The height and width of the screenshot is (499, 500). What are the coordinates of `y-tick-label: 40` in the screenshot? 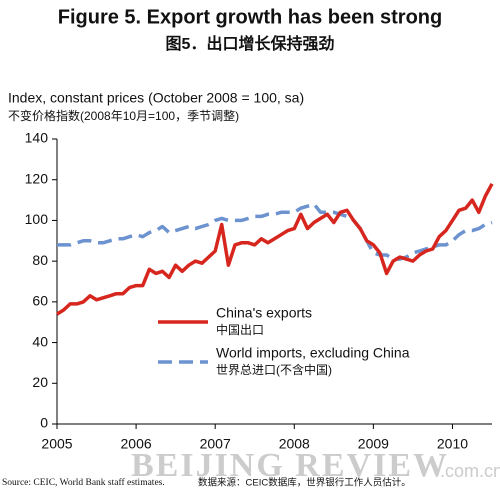 It's located at (40, 341).